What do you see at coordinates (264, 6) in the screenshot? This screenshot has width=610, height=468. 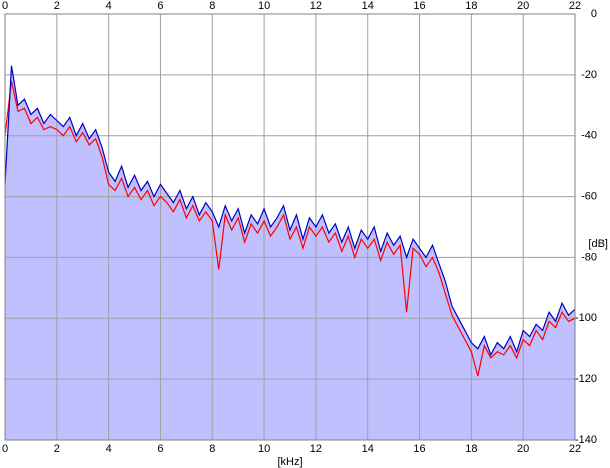 I see `x-tick-label-top: 10` at bounding box center [264, 6].